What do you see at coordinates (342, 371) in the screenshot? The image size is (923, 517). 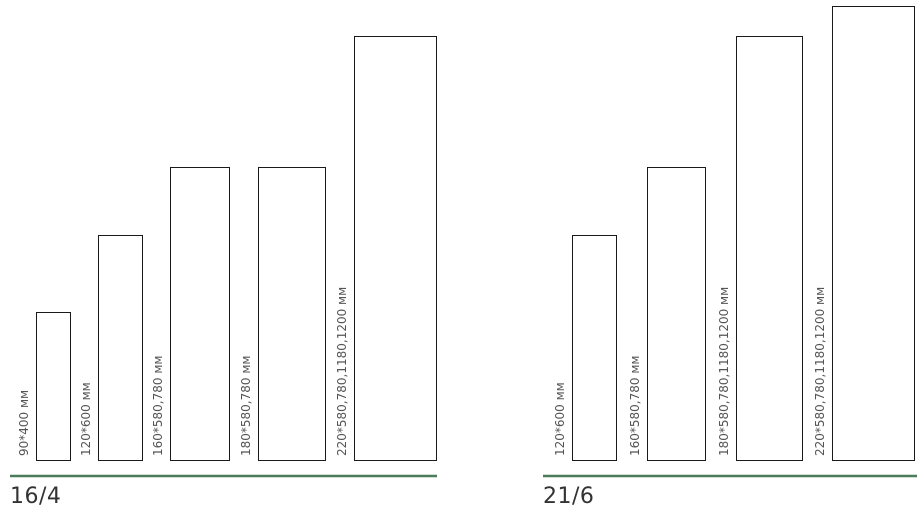 I see `bar-label-1-5: 220*580,780,1180,1200 мм` at bounding box center [342, 371].